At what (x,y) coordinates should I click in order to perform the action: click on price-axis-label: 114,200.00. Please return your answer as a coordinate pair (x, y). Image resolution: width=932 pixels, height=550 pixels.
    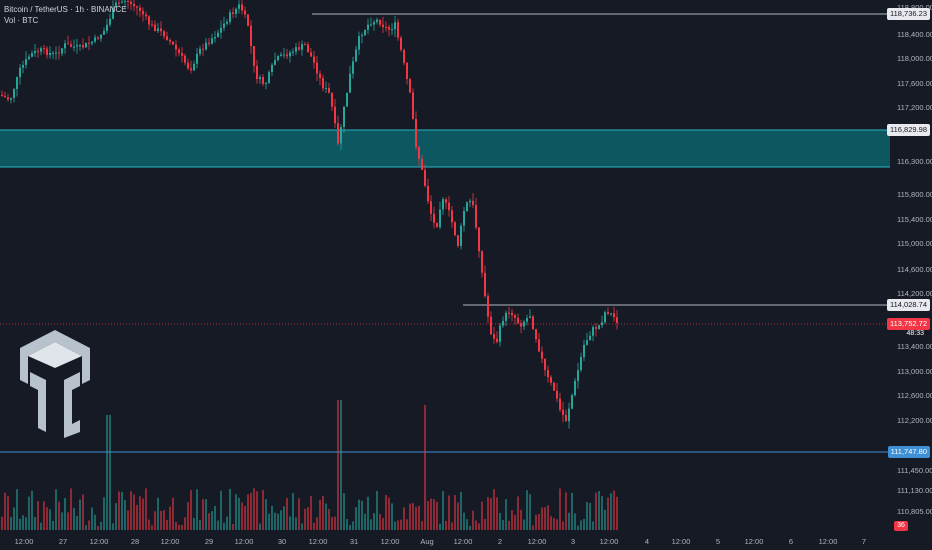
    Looking at the image, I should click on (914, 293).